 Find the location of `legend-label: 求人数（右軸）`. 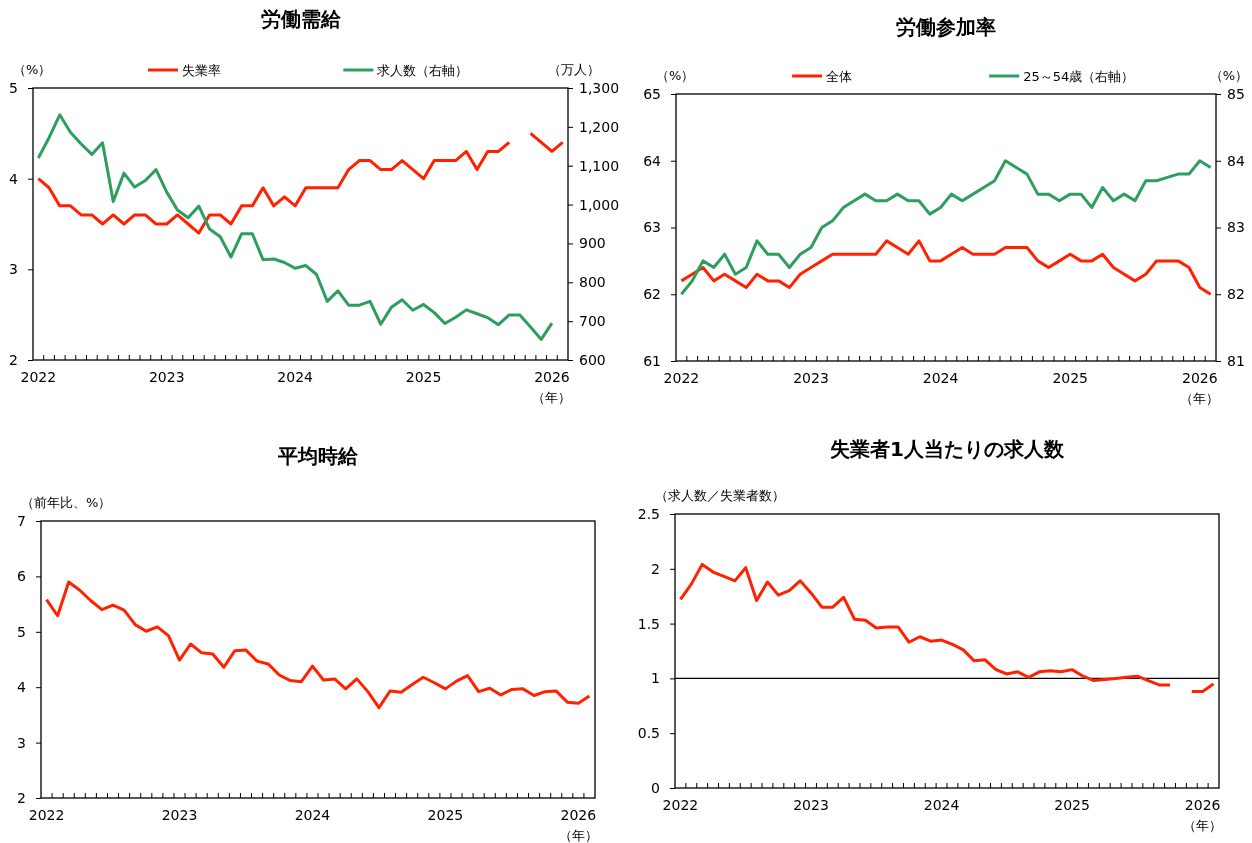

legend-label: 求人数（右軸） is located at coordinates (423, 70).